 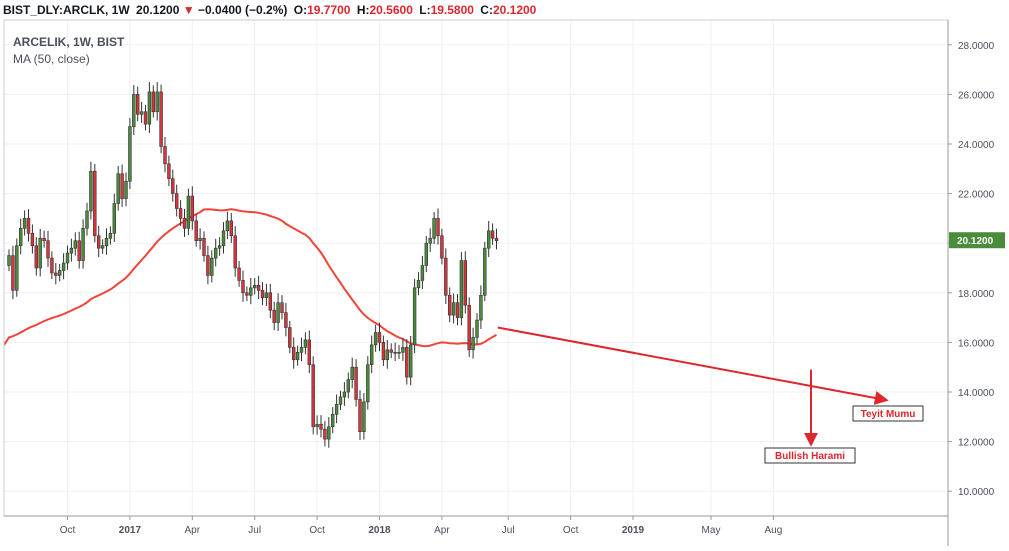 I want to click on x-tick-label: 2018, so click(x=379, y=530).